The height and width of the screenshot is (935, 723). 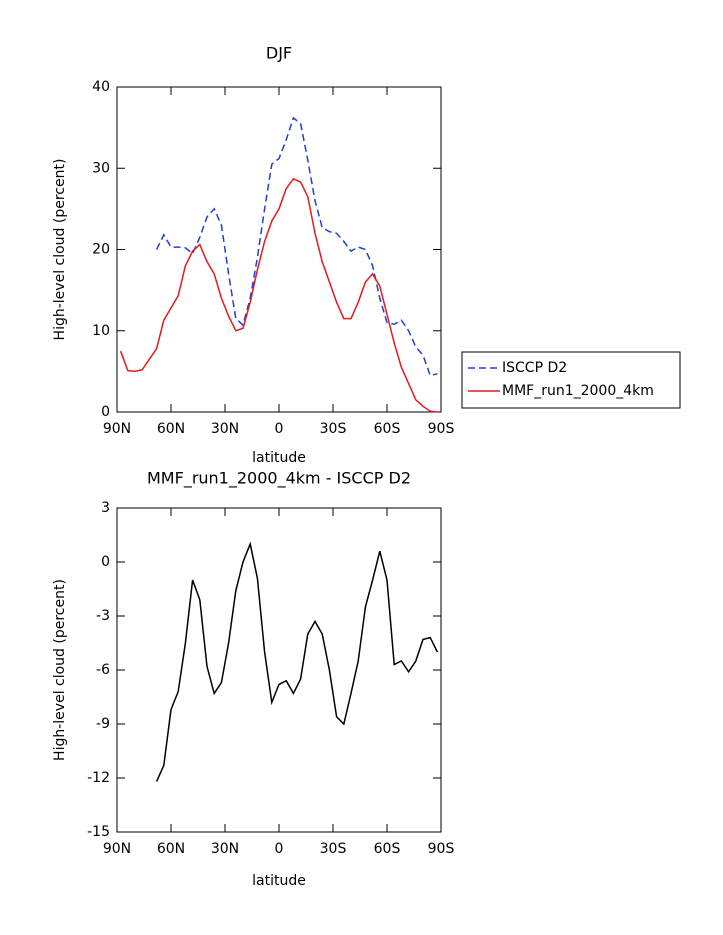 I want to click on legend-label: ISCCP D2, so click(x=534, y=368).